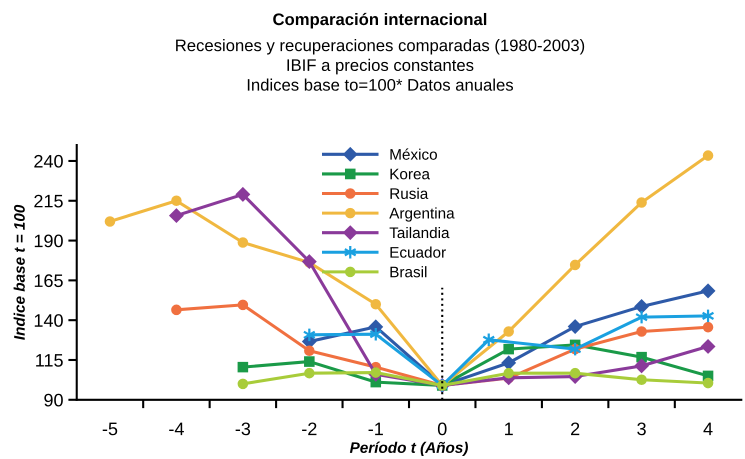 This screenshot has width=745, height=459. Describe the element at coordinates (48, 241) in the screenshot. I see `y-tick-label: 190` at that location.